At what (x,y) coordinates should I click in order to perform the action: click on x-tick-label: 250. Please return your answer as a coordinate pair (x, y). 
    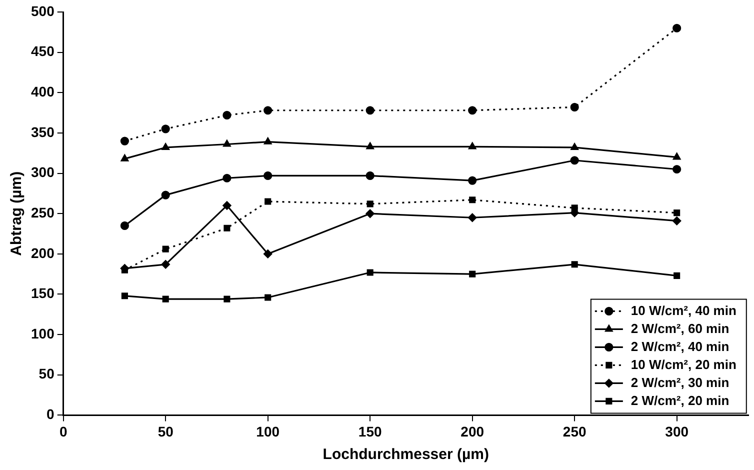
    Looking at the image, I should click on (574, 431).